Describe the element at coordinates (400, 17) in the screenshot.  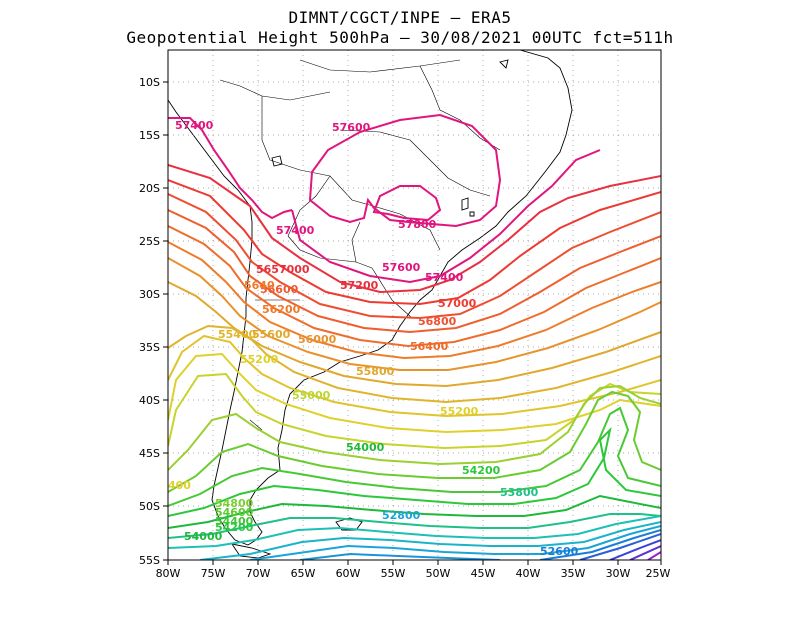
I see `title-line-1: DIMNT/CGCT/INPE – ERA5` at that location.